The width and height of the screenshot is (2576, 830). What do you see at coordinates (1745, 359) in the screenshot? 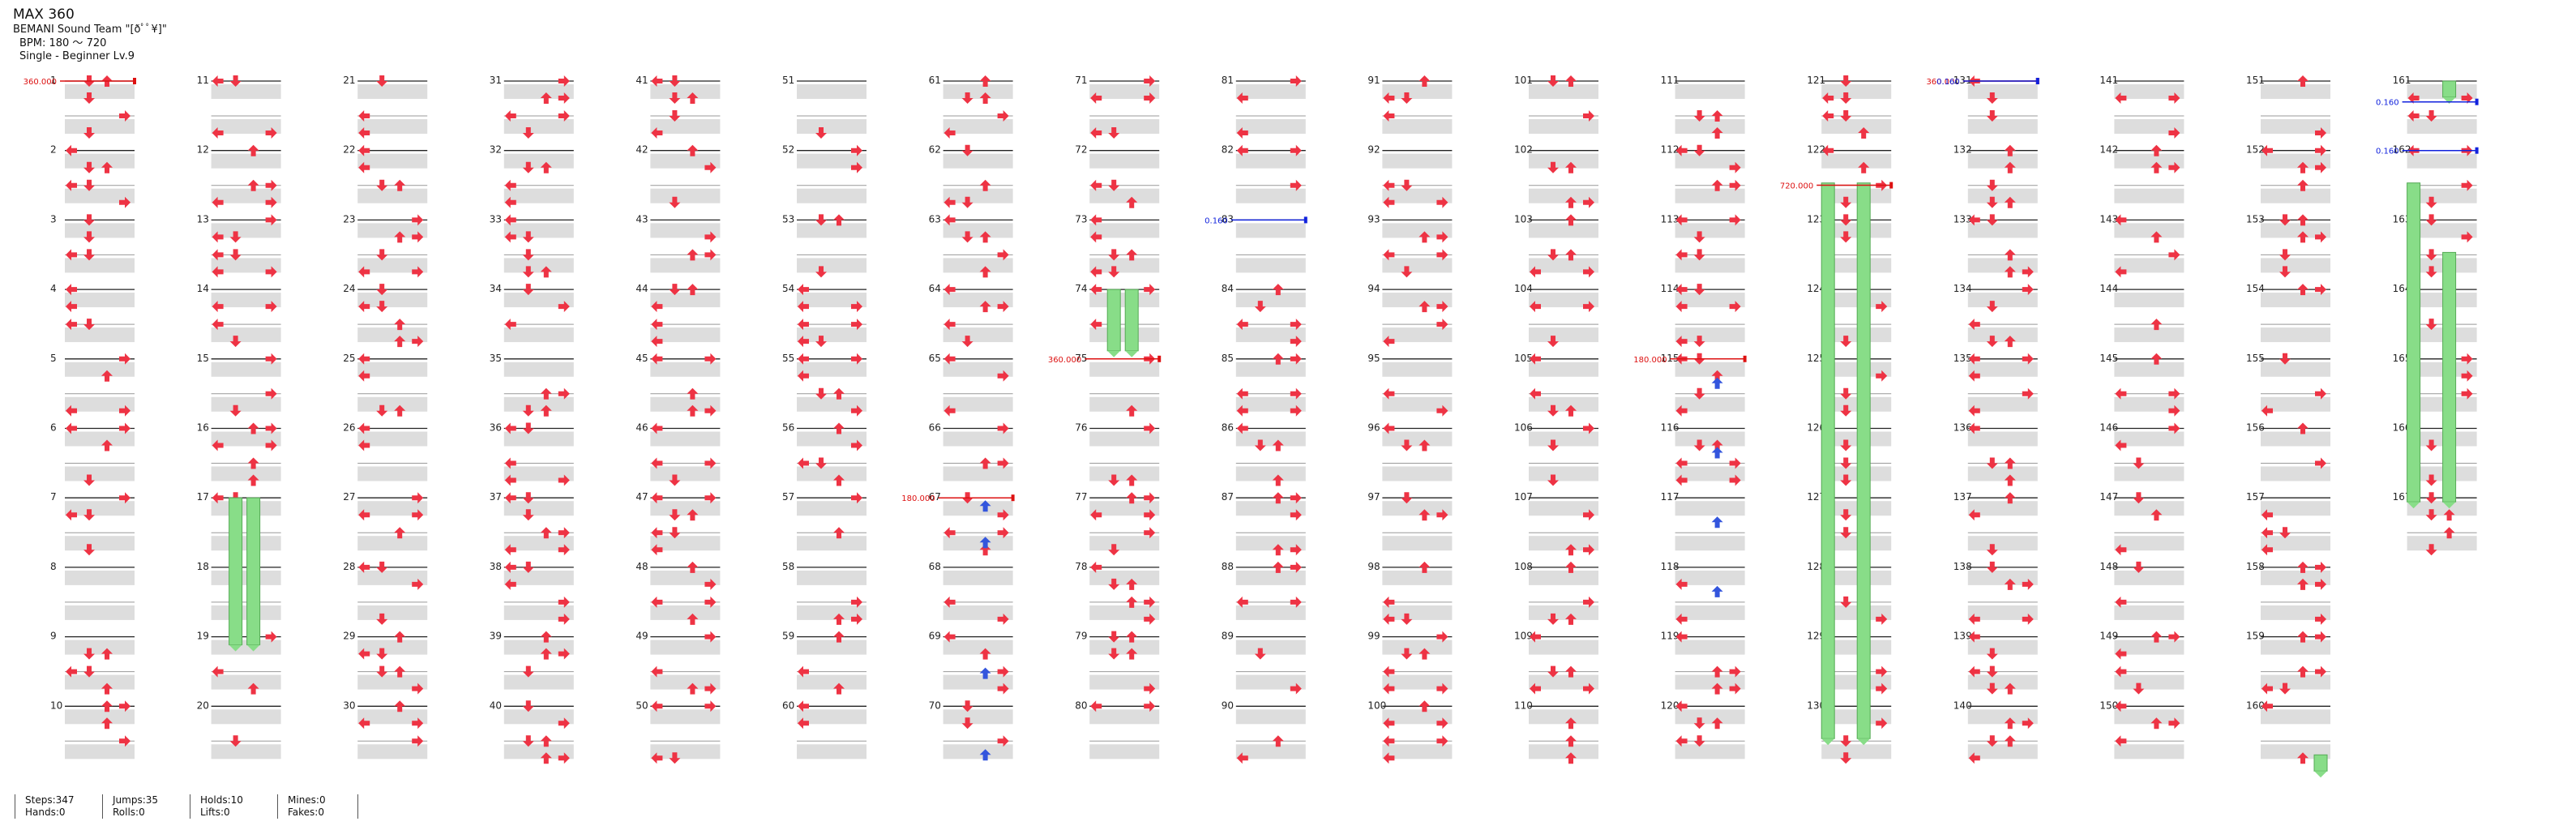
I see `bpm-marker-tick` at bounding box center [1745, 359].